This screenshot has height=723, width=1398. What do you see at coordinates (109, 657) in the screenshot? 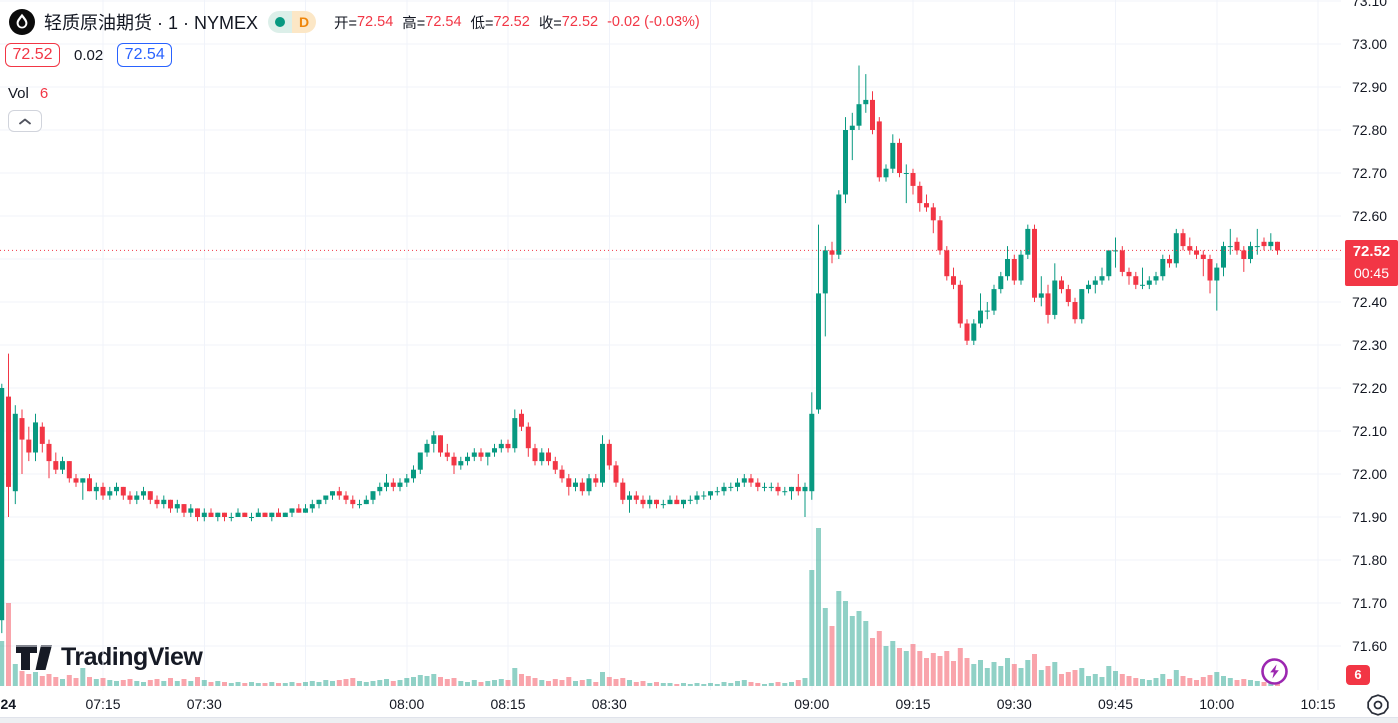
I see `tradingview-watermark-logo: TradingView` at bounding box center [109, 657].